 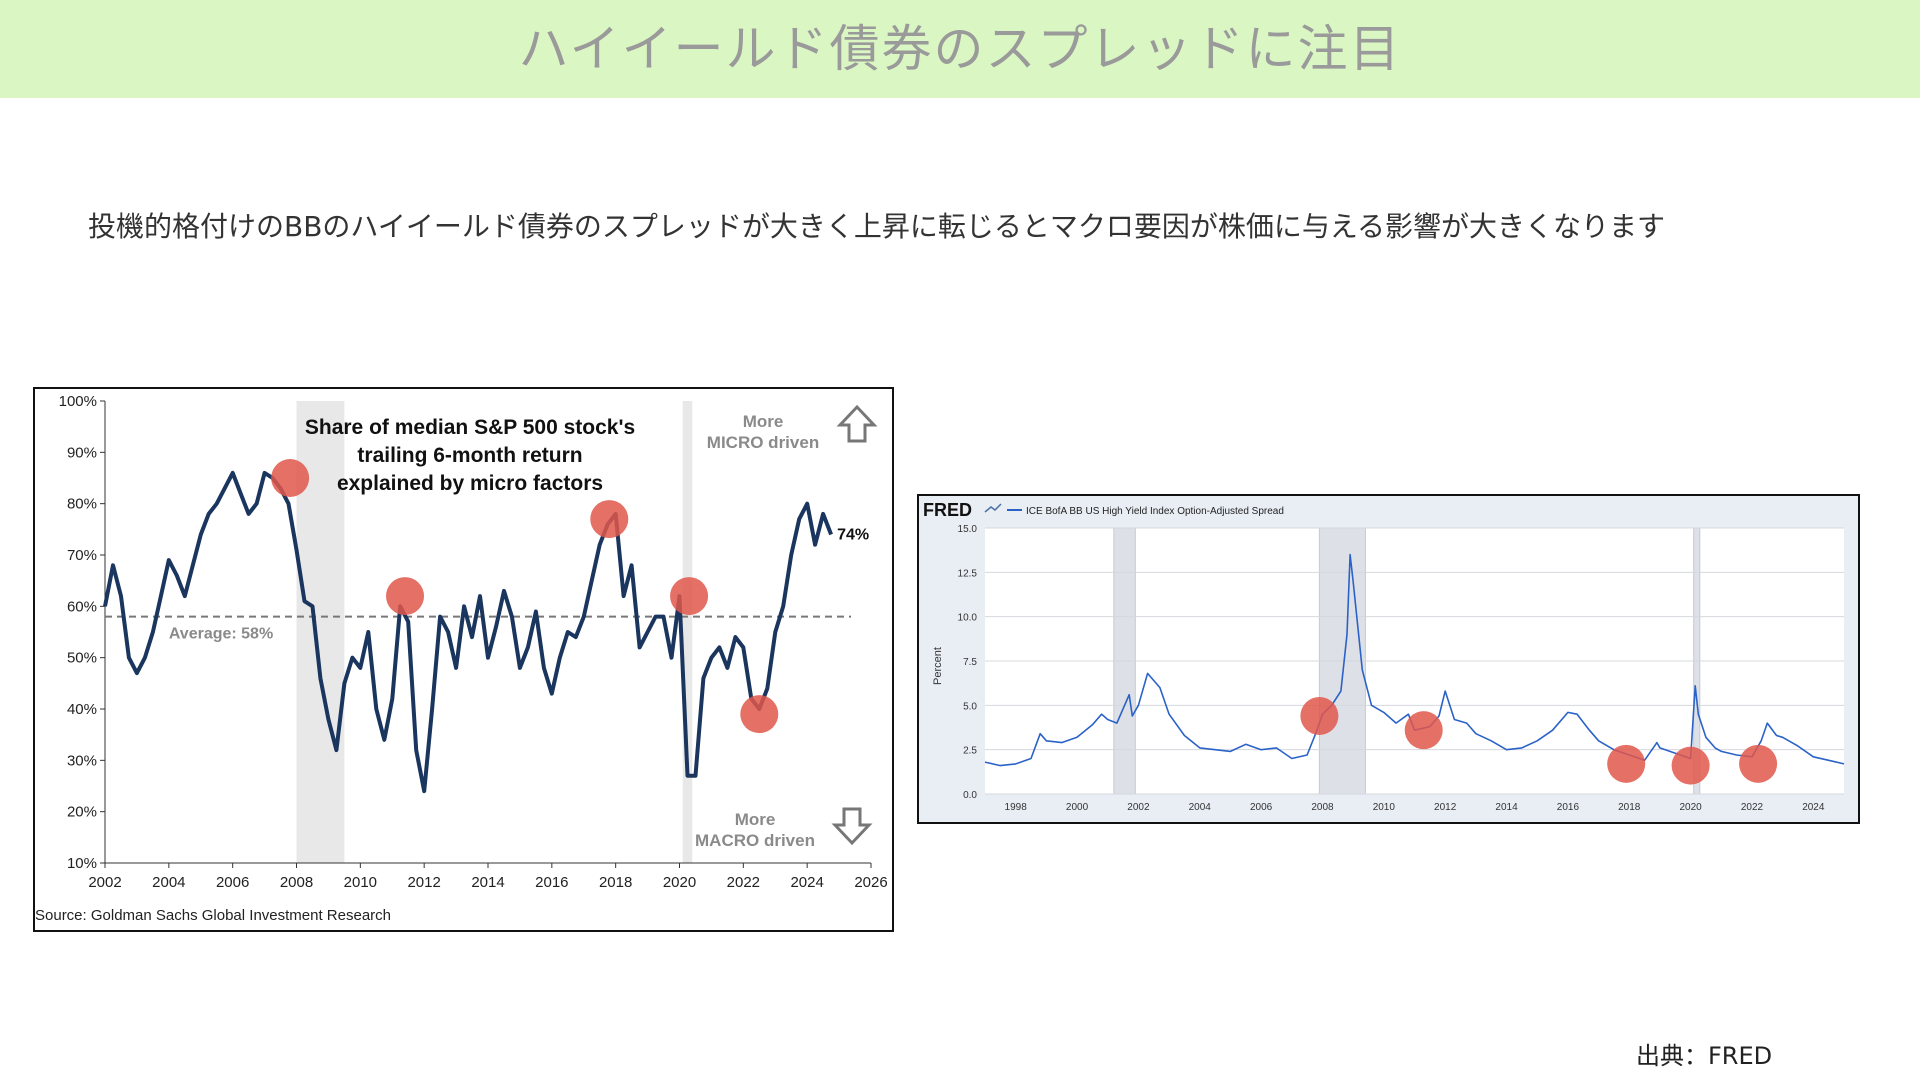 I want to click on title-band, so click(x=960, y=49).